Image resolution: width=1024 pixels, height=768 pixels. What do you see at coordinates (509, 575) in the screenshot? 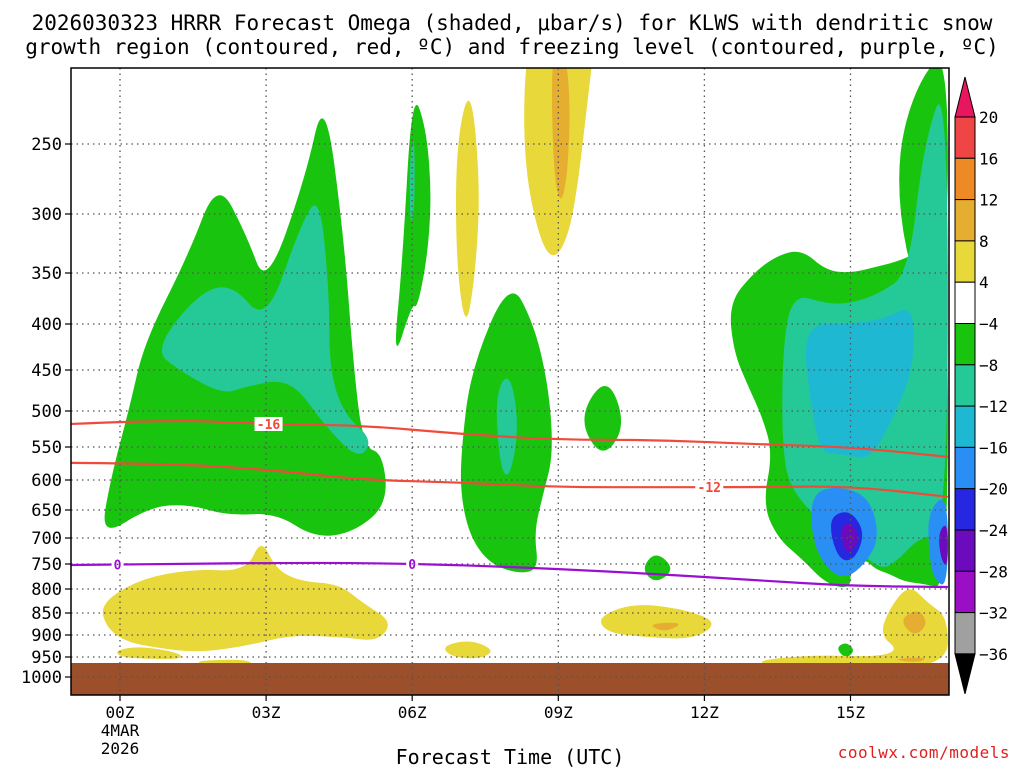
I see `contour-freezing_level` at bounding box center [509, 575].